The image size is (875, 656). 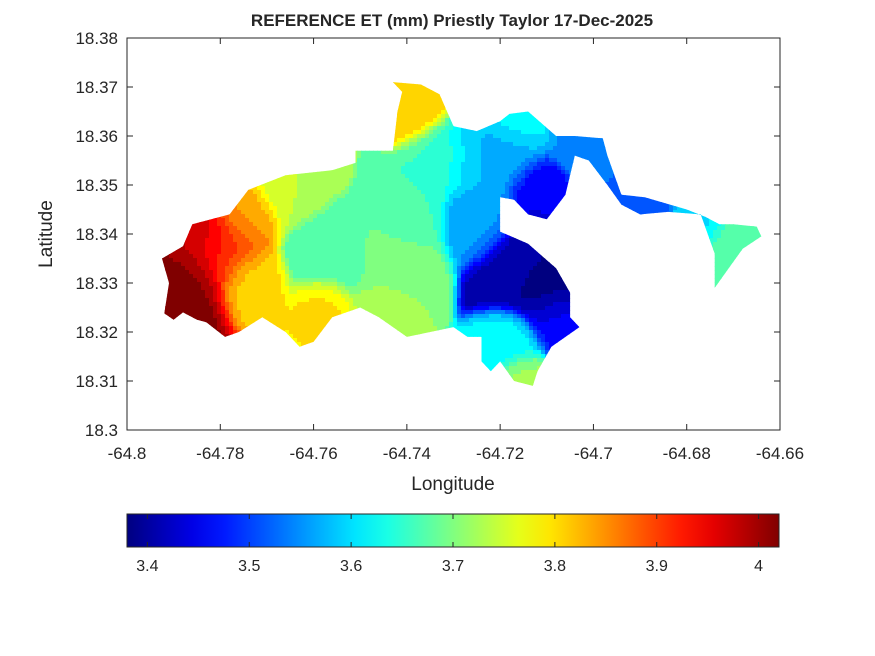 I want to click on x-tick-label: -64.8, so click(x=127, y=453).